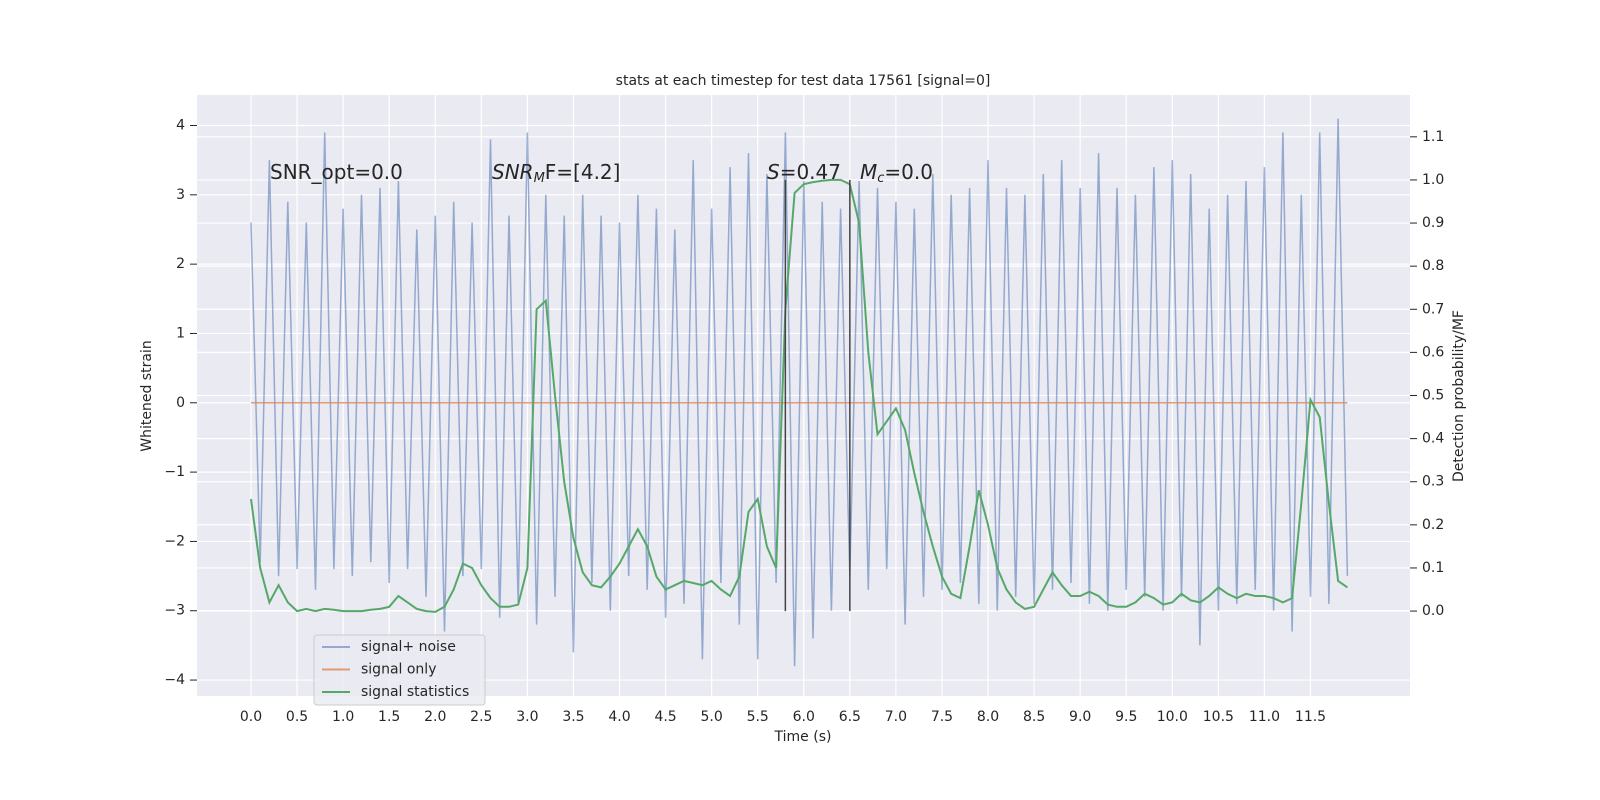 This screenshot has width=1600, height=800. What do you see at coordinates (1433, 137) in the screenshot?
I see `y2-tick-label: 1.1` at bounding box center [1433, 137].